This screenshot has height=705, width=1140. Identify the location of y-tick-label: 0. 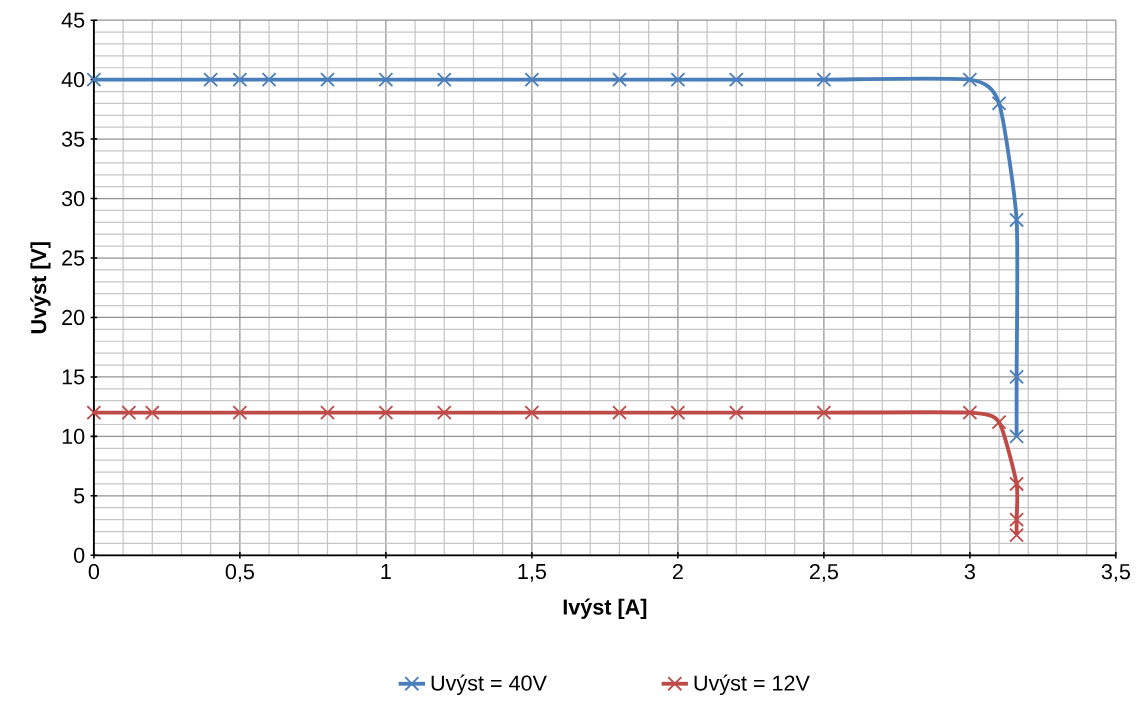
(79, 555).